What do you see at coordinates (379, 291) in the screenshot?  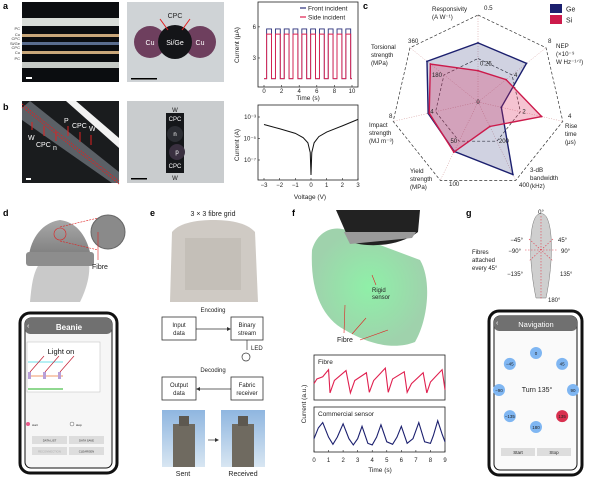 I see `rigid-sensor-label: Rigid` at bounding box center [379, 291].